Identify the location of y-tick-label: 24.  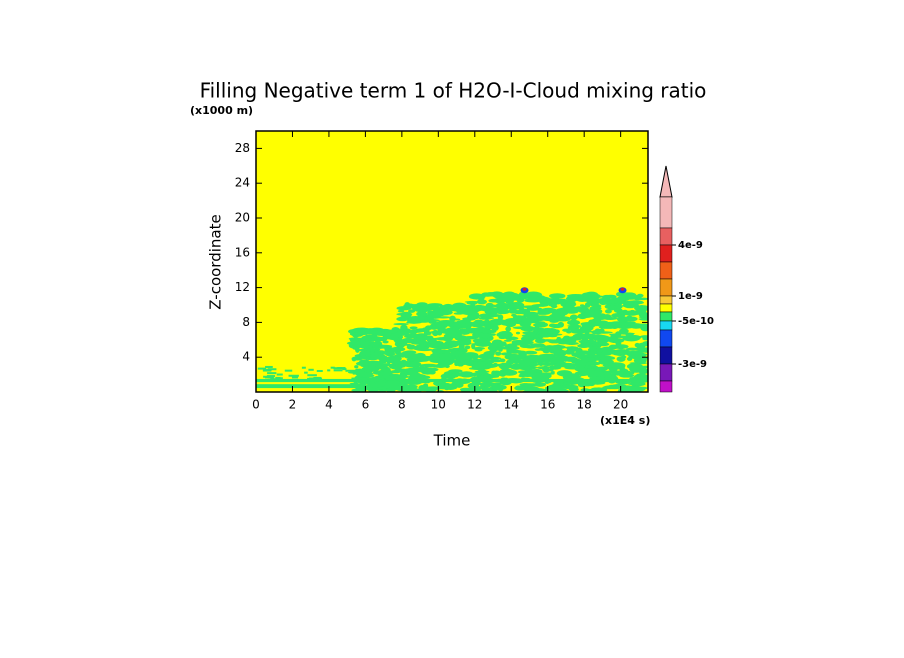
(242, 183).